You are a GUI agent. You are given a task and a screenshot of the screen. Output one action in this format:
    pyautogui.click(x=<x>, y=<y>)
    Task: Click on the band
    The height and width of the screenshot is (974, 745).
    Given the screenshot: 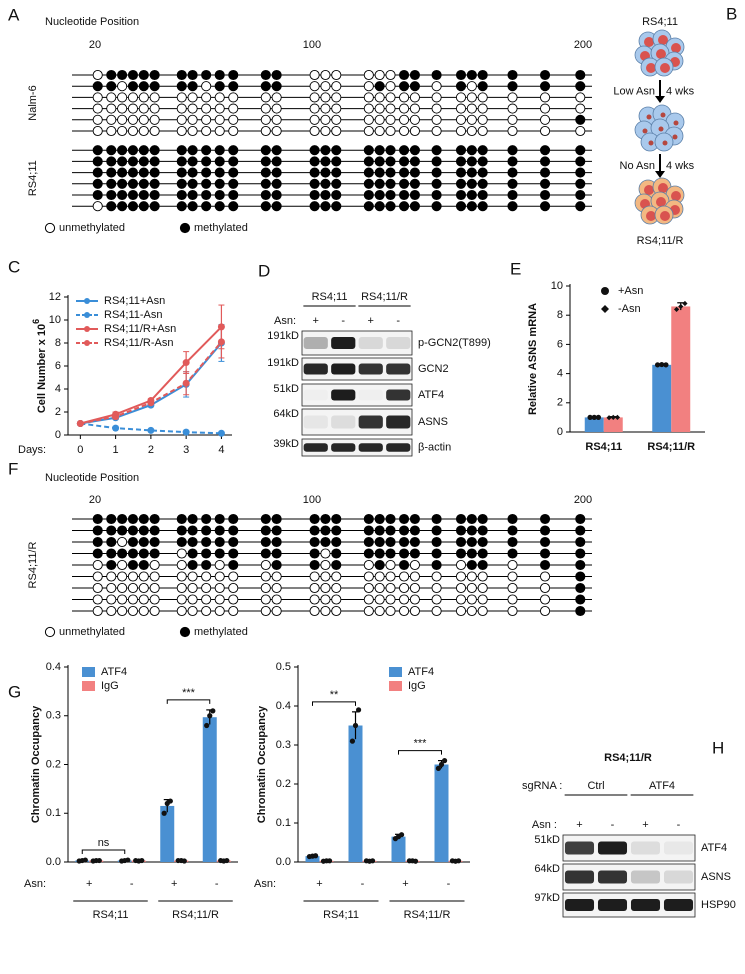 What is the action you would take?
    pyautogui.click(x=645, y=848)
    